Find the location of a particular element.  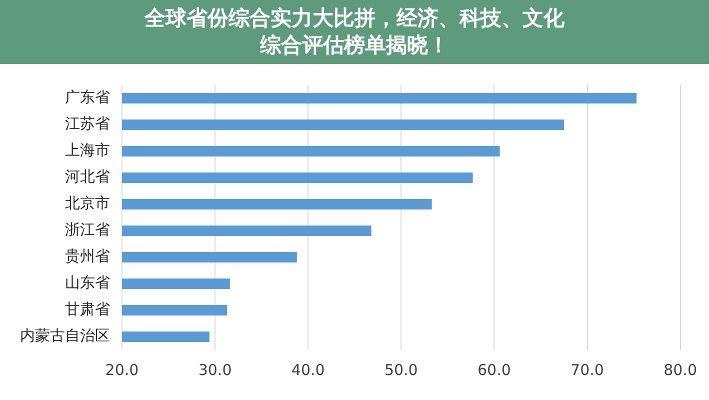

y-tick-label: 内蒙古自治区 is located at coordinates (65, 335).